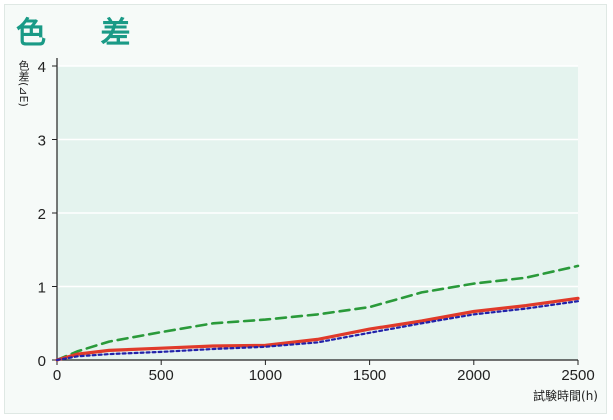  I want to click on x-tick-label-1500: 1500, so click(369, 375).